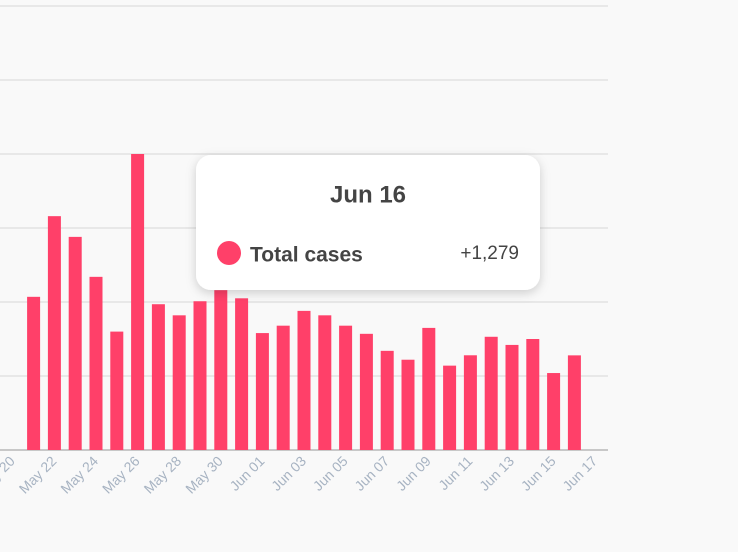 The image size is (738, 552). What do you see at coordinates (306, 255) in the screenshot?
I see `tooltip-series: Total cases` at bounding box center [306, 255].